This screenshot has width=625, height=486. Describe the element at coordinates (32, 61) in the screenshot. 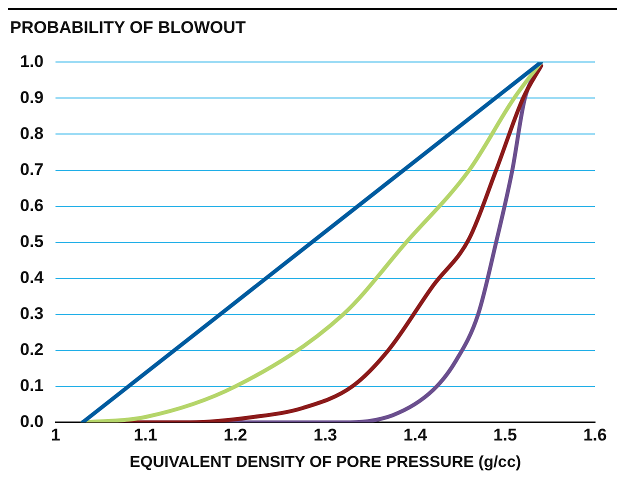

I see `y-tick-label: 1.0` at that location.